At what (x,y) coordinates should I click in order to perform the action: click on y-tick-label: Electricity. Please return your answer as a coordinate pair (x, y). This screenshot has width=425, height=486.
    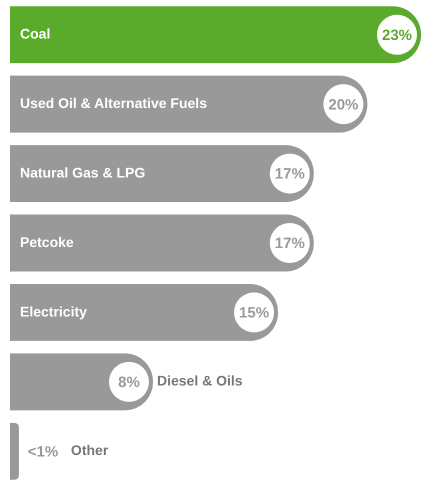
    Looking at the image, I should click on (54, 311).